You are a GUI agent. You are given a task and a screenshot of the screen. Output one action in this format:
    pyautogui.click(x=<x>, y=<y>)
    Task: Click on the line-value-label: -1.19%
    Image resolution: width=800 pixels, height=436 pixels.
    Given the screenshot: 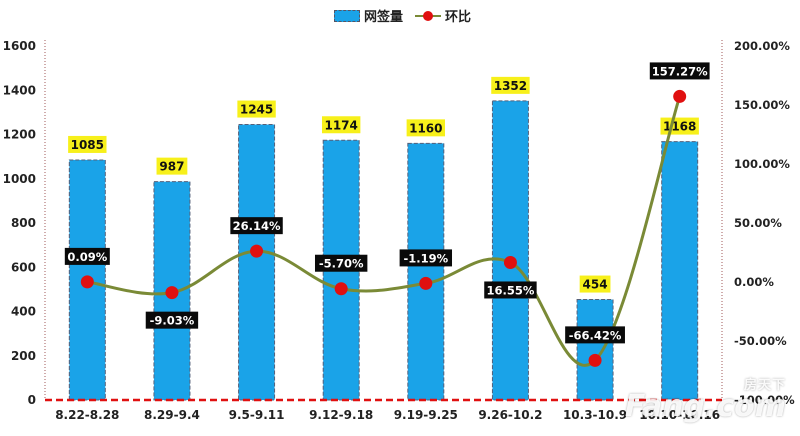 What is the action you would take?
    pyautogui.click(x=425, y=258)
    